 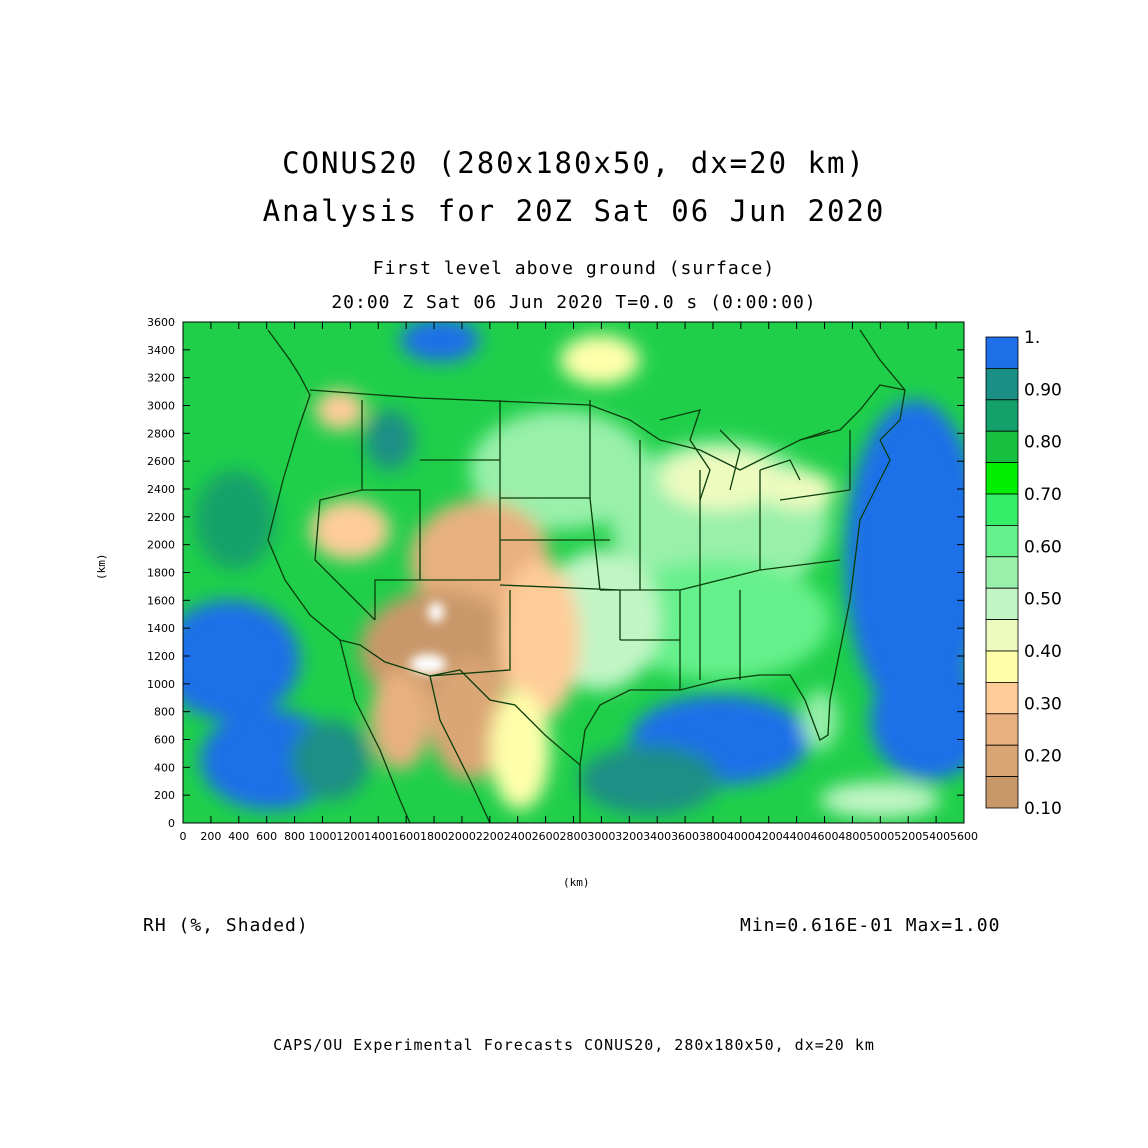 I want to click on y-tick-label: 2000, so click(x=161, y=545).